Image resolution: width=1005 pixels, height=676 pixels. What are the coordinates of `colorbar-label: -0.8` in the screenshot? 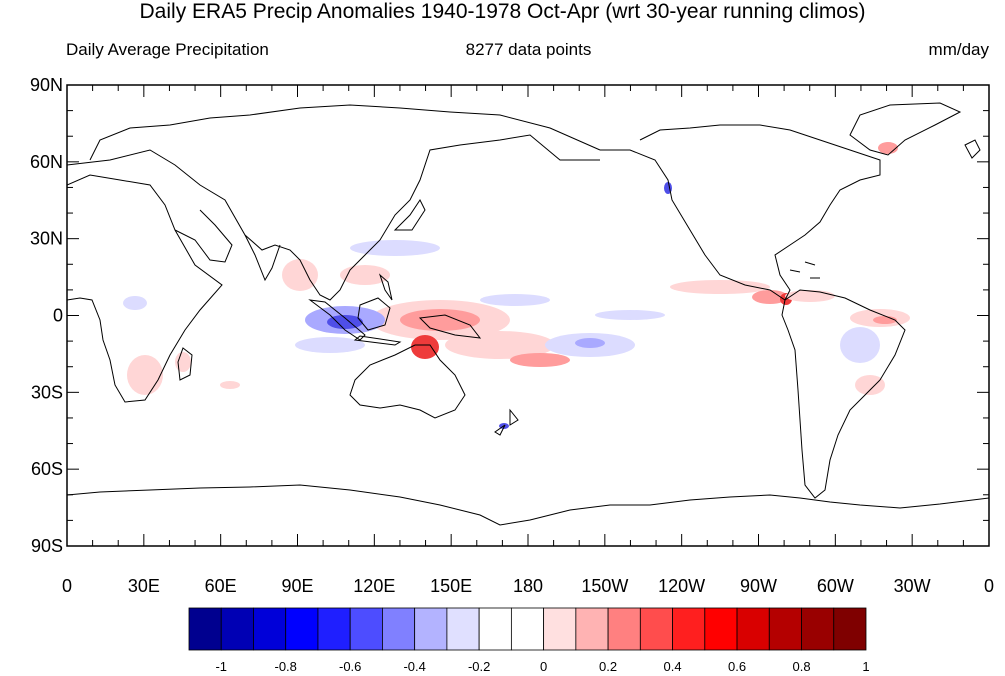 It's located at (286, 666).